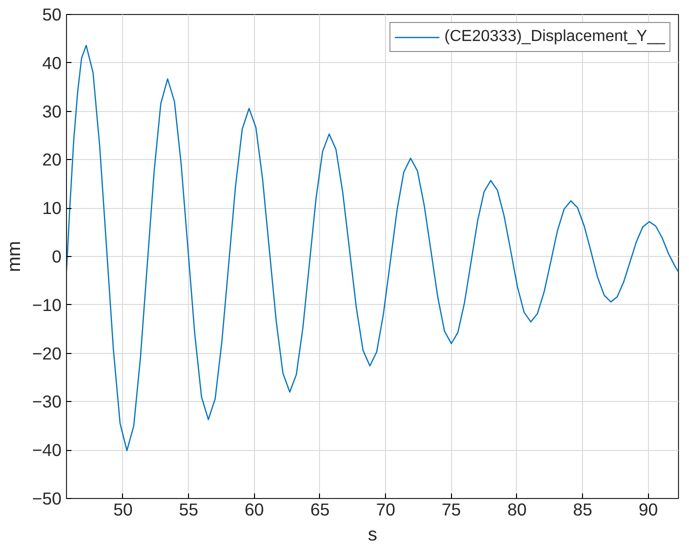  What do you see at coordinates (13, 256) in the screenshot?
I see `y-axis-title: mm` at bounding box center [13, 256].